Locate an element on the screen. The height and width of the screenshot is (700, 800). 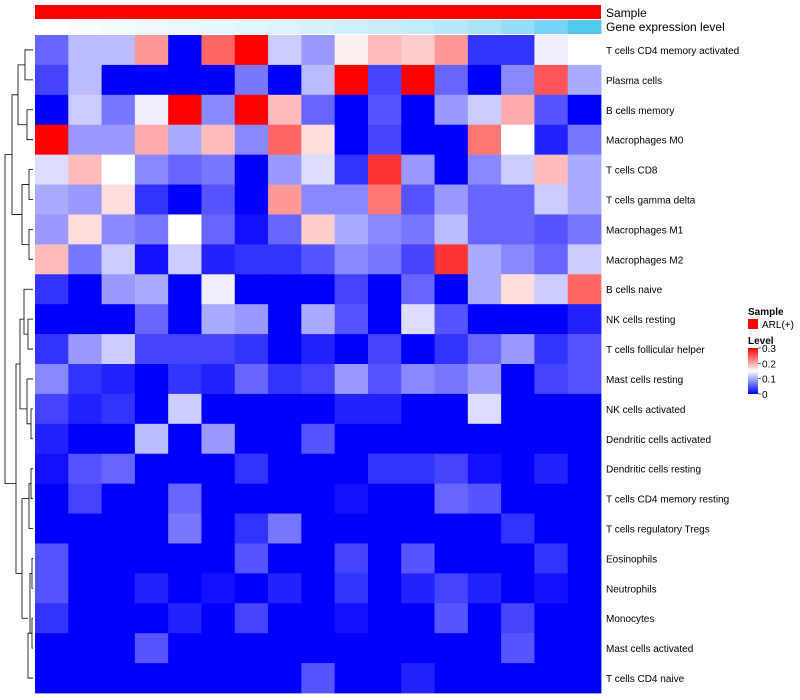
row-label: Mast cells activated is located at coordinates (649, 649).